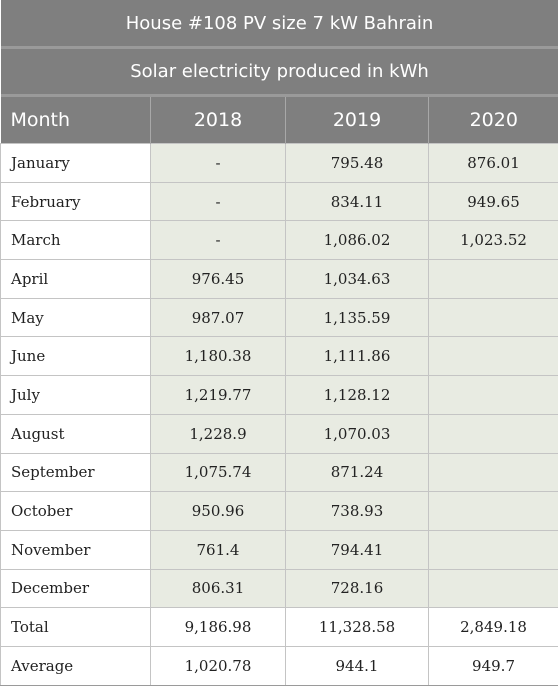 Image resolution: width=558 pixels, height=686 pixels. What do you see at coordinates (76, 472) in the screenshot?
I see `month-cell: September` at bounding box center [76, 472].